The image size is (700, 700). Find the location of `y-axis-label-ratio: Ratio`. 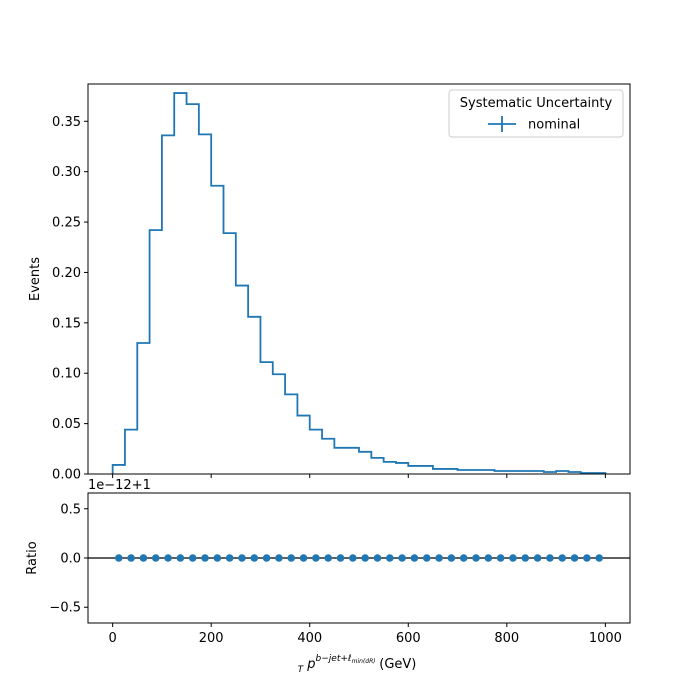

y-axis-label-ratio: Ratio is located at coordinates (32, 557).